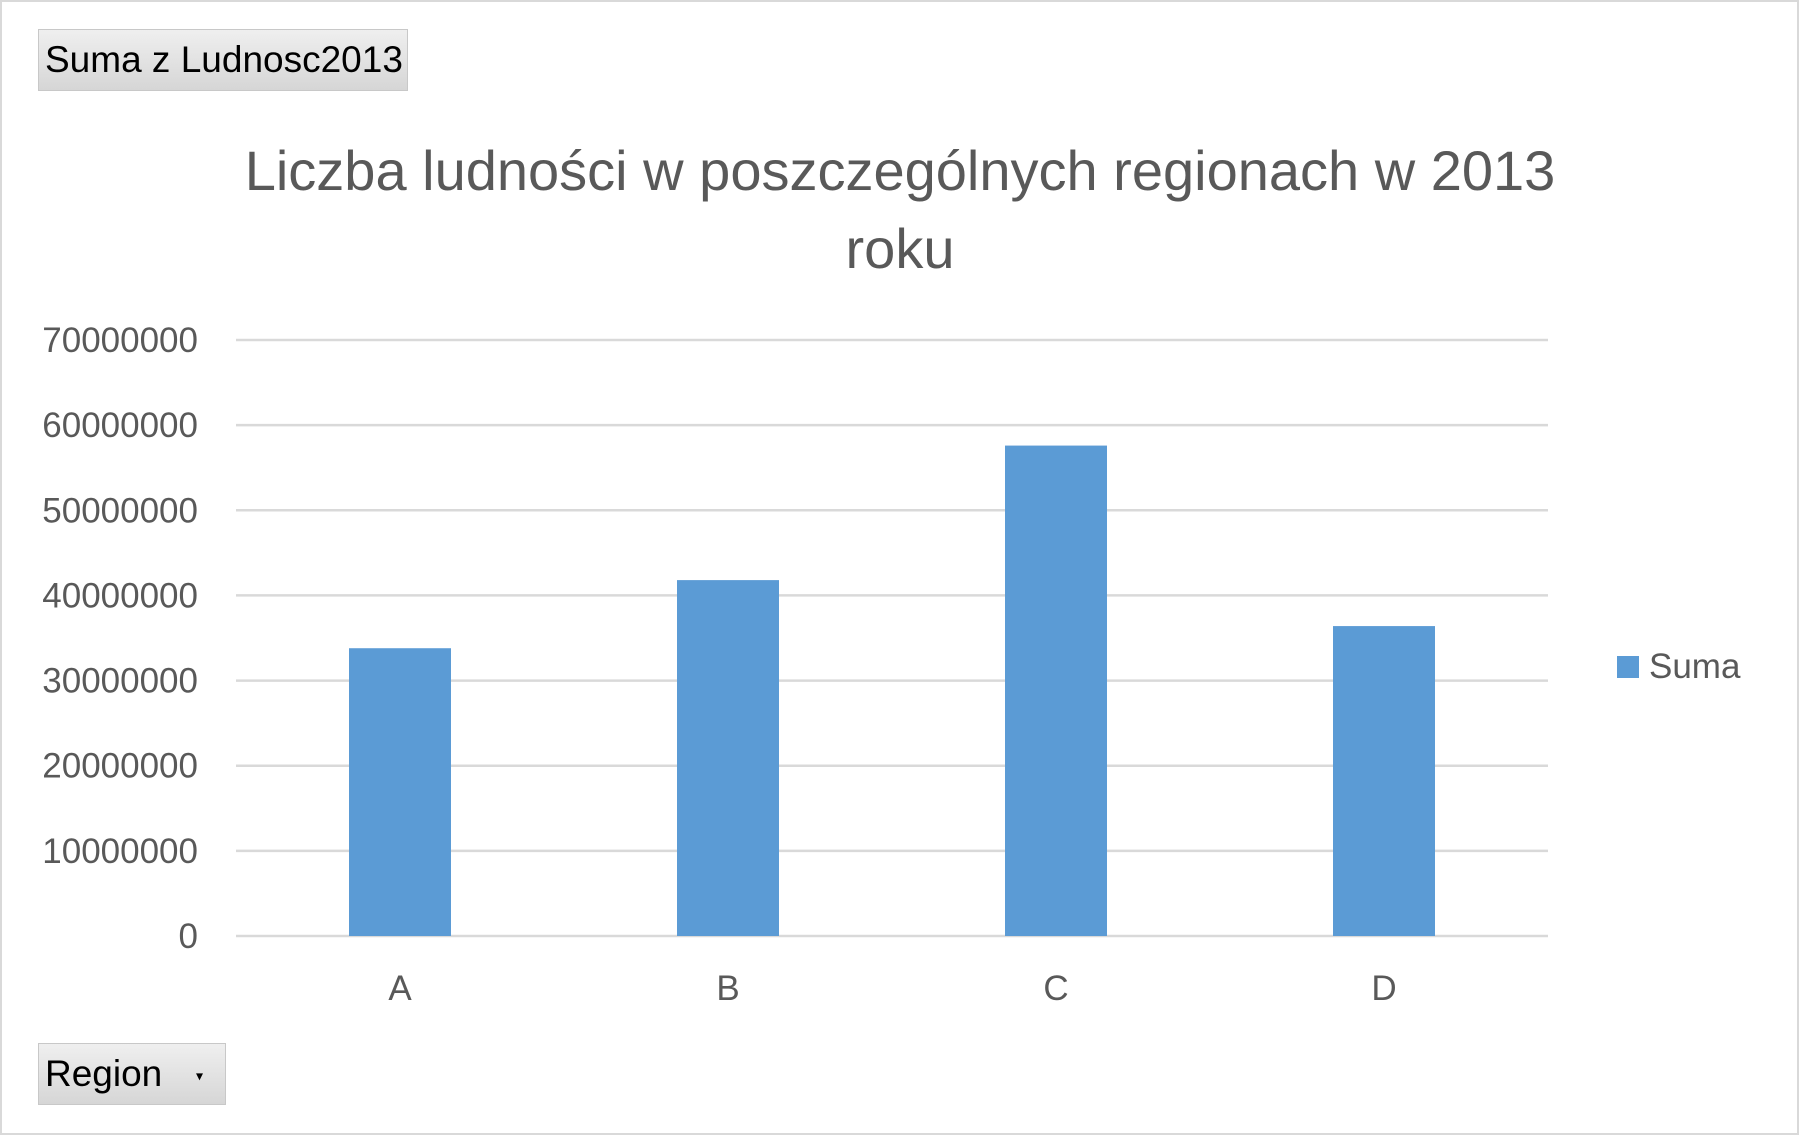 The image size is (1799, 1135). I want to click on y-tick-label: 10000000, so click(120, 851).